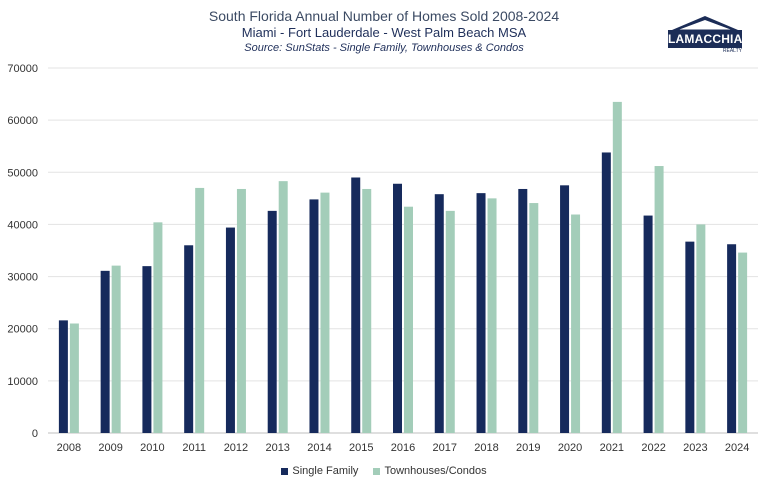 Image resolution: width=768 pixels, height=487 pixels. Describe the element at coordinates (319, 448) in the screenshot. I see `x-tick-label: 2014` at that location.